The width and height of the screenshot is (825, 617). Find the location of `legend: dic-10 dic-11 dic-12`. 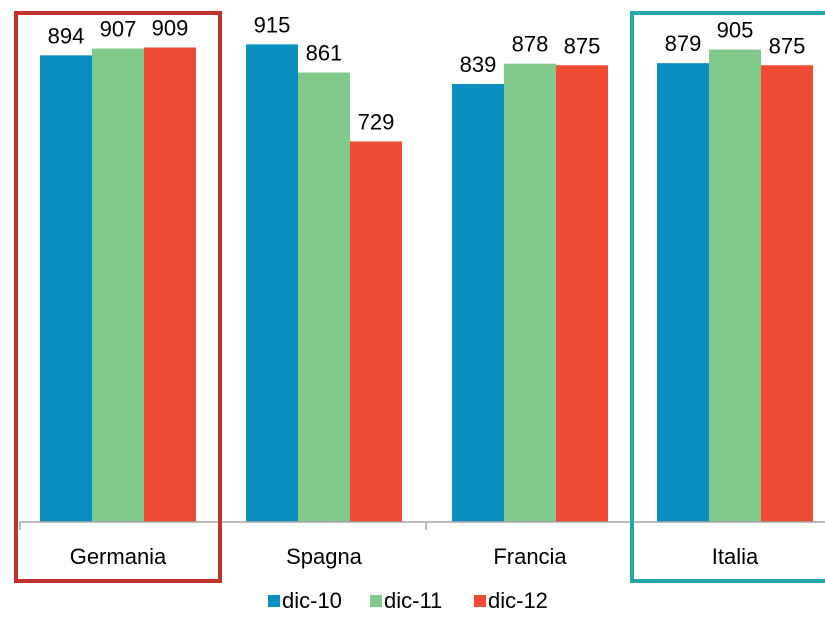

legend: dic-10 dic-11 dic-12 is located at coordinates (408, 600).